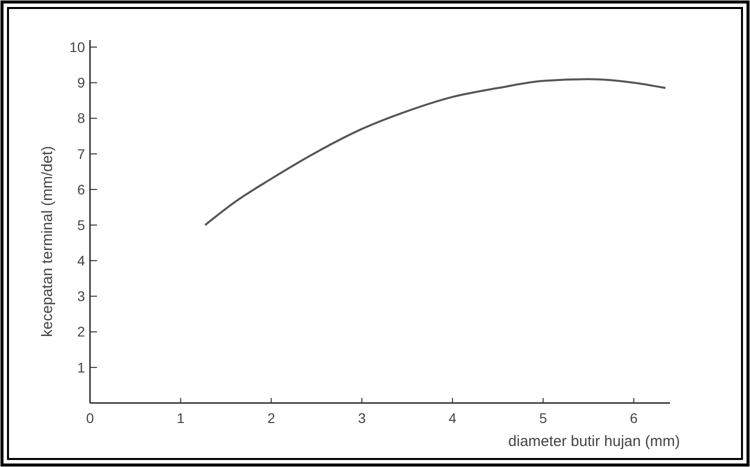 The image size is (750, 467). Describe the element at coordinates (81, 224) in the screenshot. I see `y-tick-label: 5` at that location.